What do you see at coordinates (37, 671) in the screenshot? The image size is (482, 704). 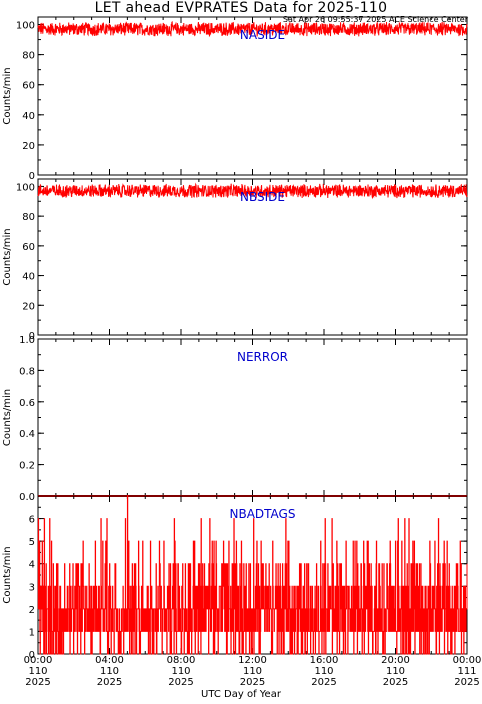 I see `xtick-doy-0: 110` at bounding box center [37, 671].